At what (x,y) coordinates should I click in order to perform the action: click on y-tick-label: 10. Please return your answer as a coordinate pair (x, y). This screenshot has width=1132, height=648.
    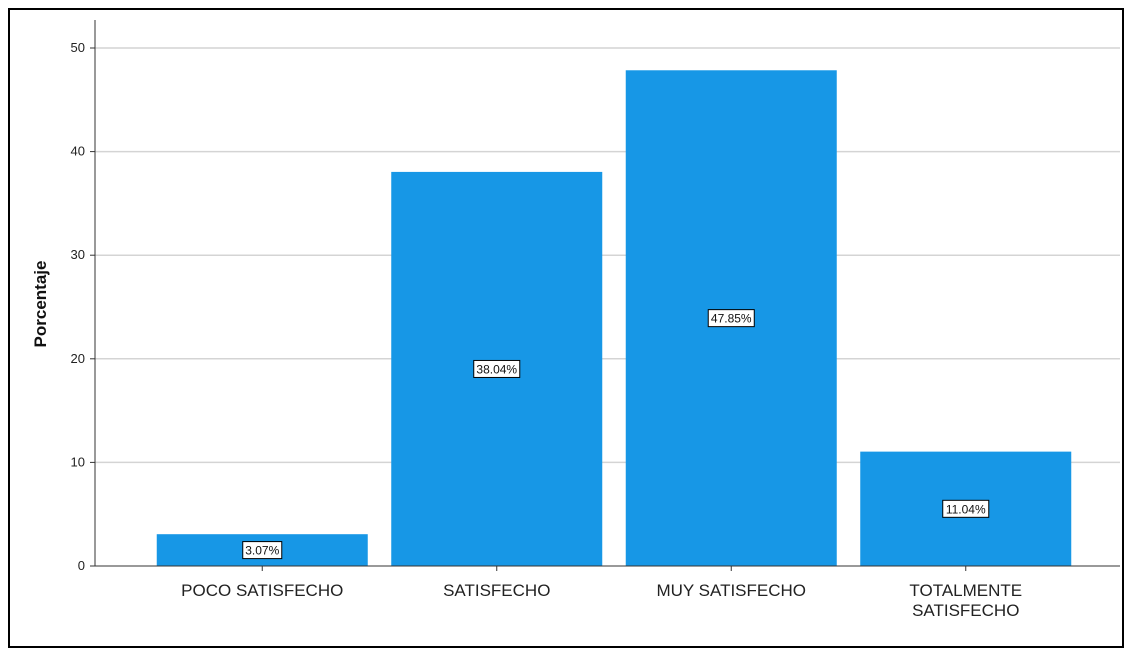
    Looking at the image, I should click on (78, 461).